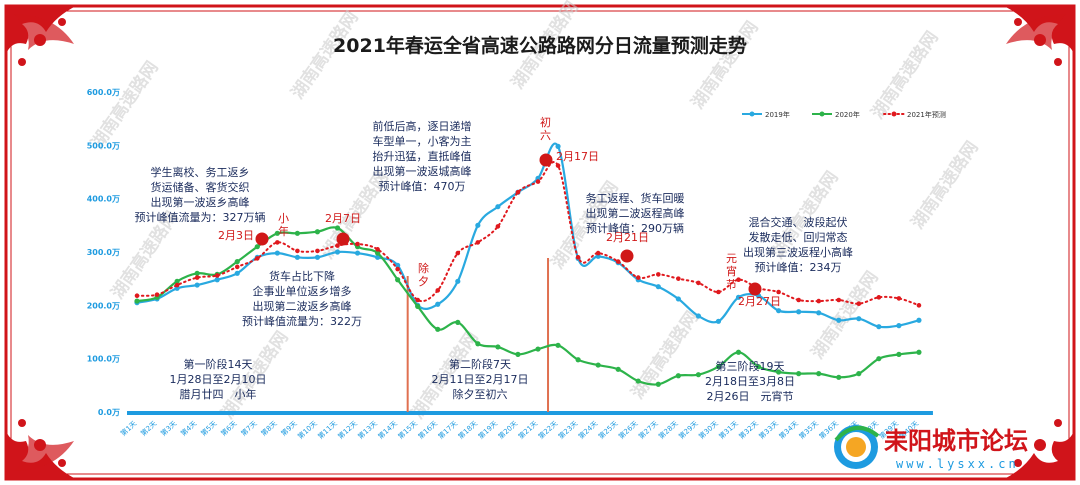 The image size is (1080, 485). What do you see at coordinates (798, 267) in the screenshot?
I see `annotation-line: 预计峰值：234万` at bounding box center [798, 267].